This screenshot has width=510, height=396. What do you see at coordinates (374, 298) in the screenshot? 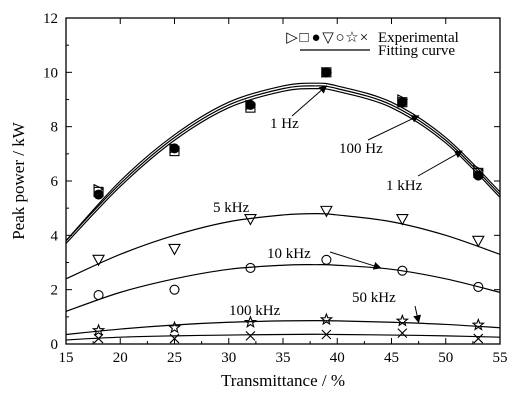
I see `annotation-50-khz: 50 kHz` at bounding box center [374, 298].